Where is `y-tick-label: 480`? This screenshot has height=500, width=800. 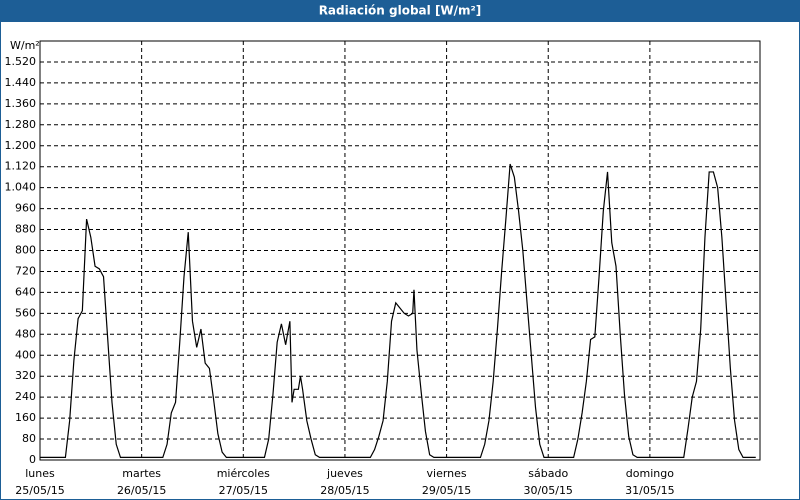 y-tick-label: 480 is located at coordinates (25, 333).